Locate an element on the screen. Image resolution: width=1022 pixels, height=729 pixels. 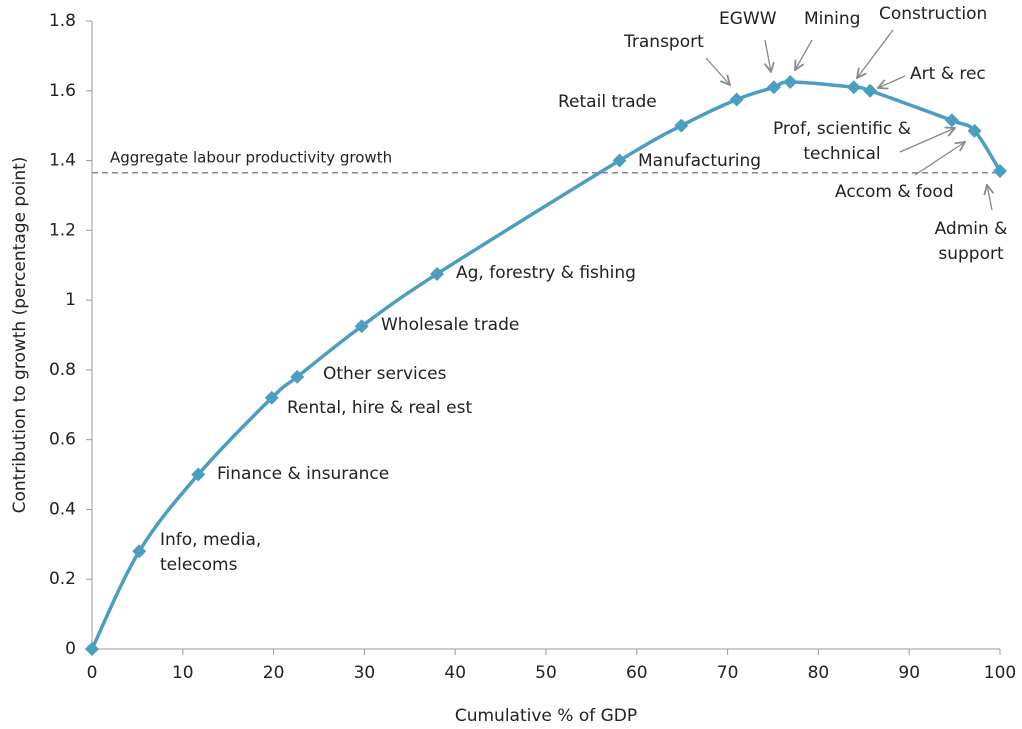
x-tick-label: 80 is located at coordinates (819, 673).